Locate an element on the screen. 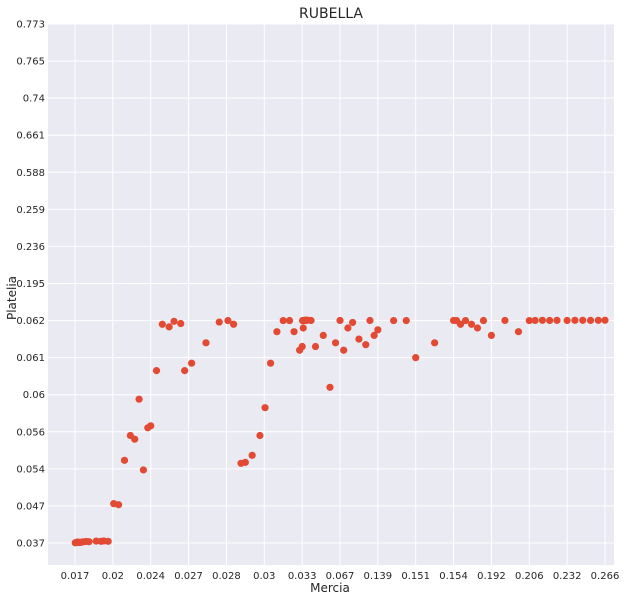 The image size is (627, 601). y-tick-label: 0.056 is located at coordinates (30, 432).